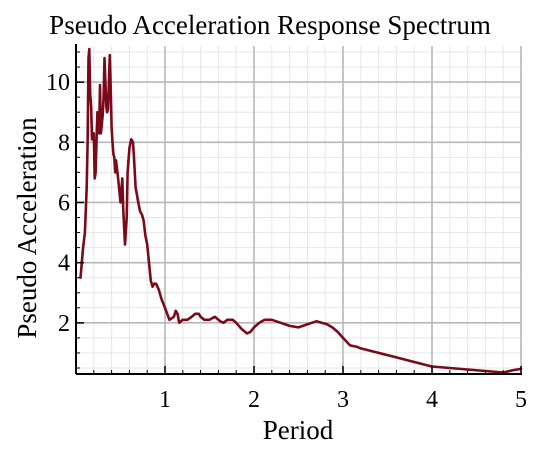 This screenshot has width=549, height=466. Describe the element at coordinates (521, 400) in the screenshot. I see `x-tick-label: 5` at that location.